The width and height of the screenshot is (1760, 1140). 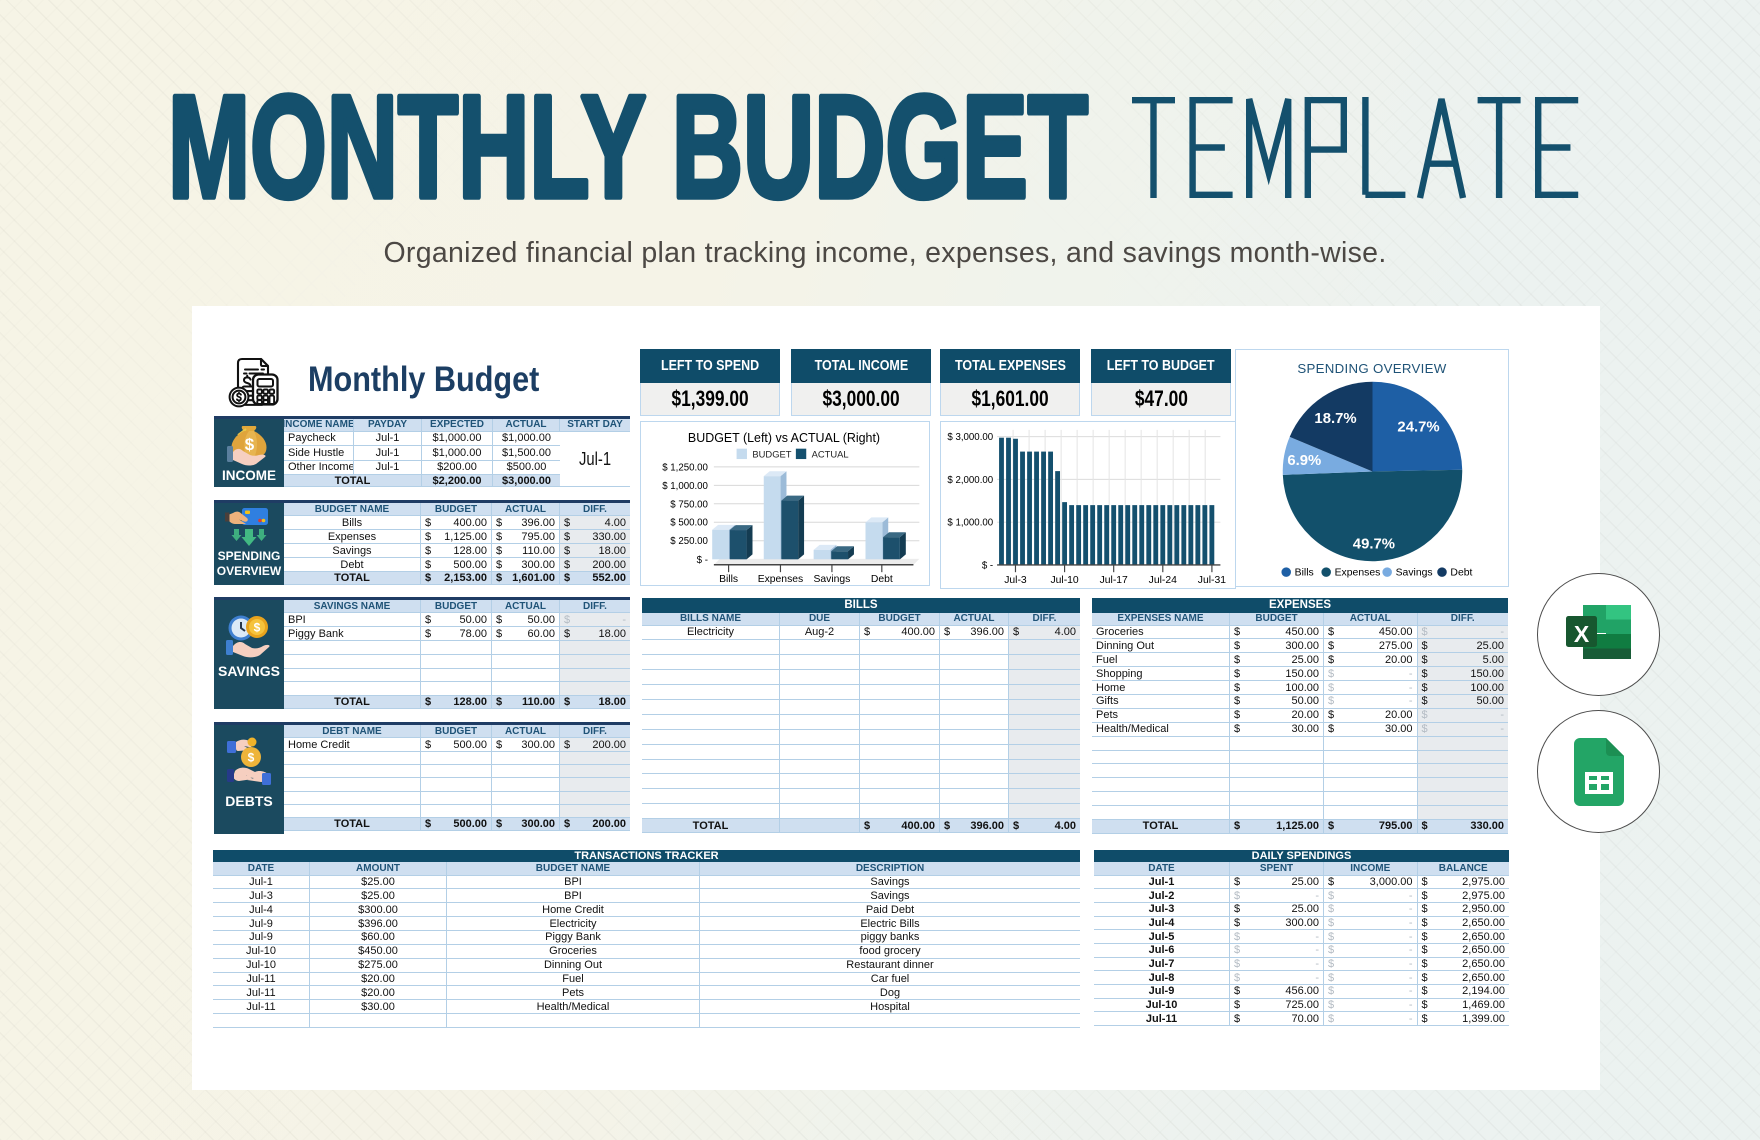 What do you see at coordinates (1015, 580) in the screenshot?
I see `svg-text: Jul-3` at bounding box center [1015, 580].